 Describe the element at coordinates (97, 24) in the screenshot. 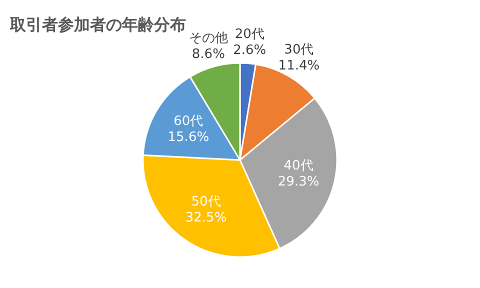

I see `chart-title: 取引者参加者の年齢分布` at that location.